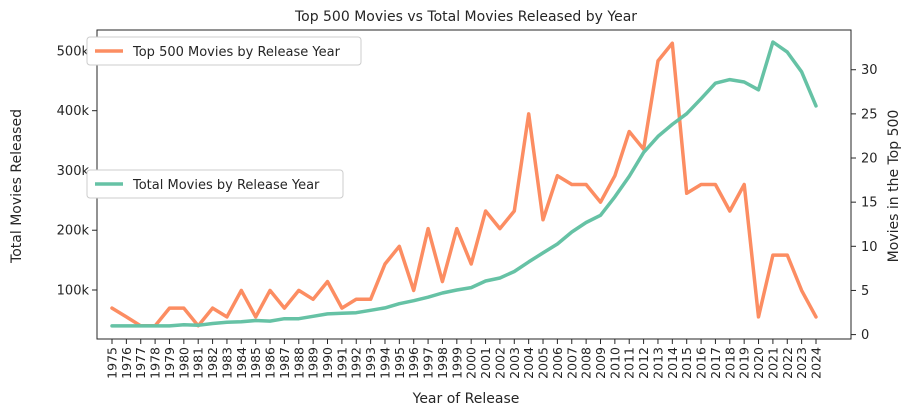  Describe the element at coordinates (485, 363) in the screenshot. I see `x-tick-label: 2001` at that location.